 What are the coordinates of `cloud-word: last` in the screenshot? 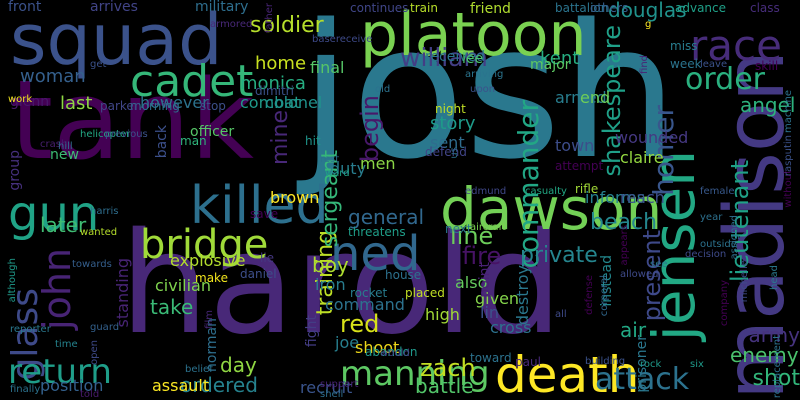 It's located at (76, 103).